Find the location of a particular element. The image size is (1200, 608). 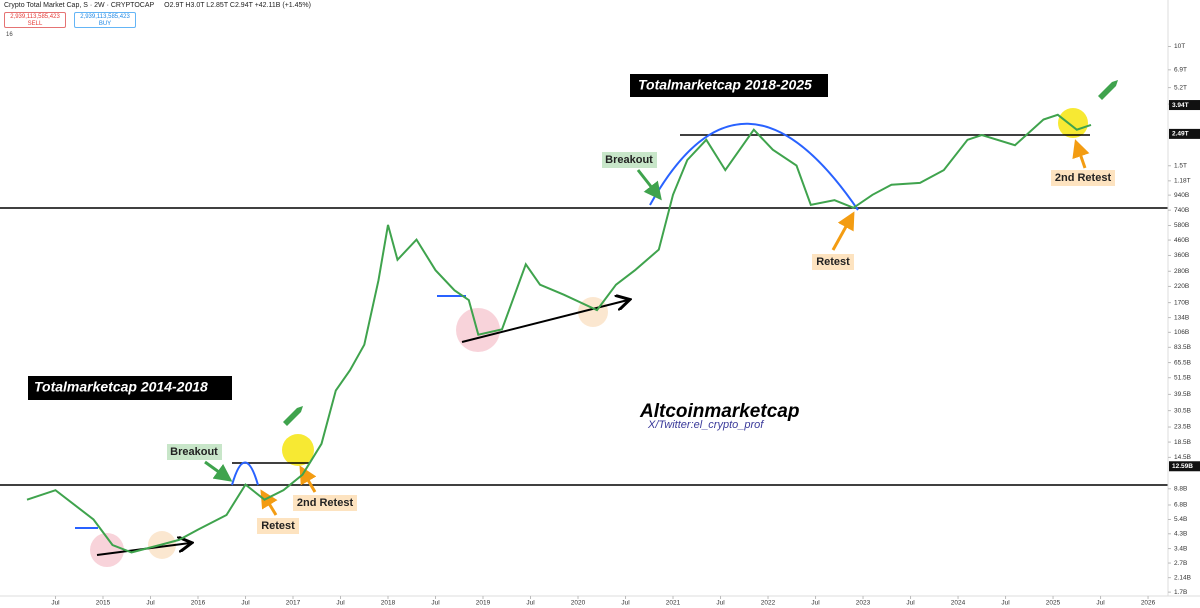

buy-button: 2,939,113,585,423 BUY is located at coordinates (105, 20).